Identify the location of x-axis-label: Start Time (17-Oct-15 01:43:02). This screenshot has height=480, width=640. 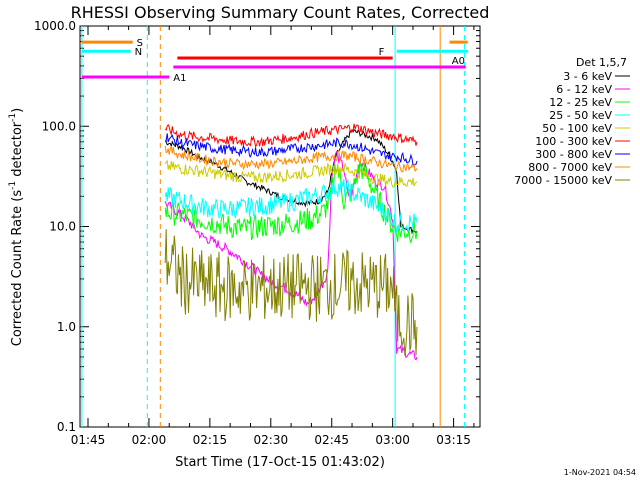
(280, 462).